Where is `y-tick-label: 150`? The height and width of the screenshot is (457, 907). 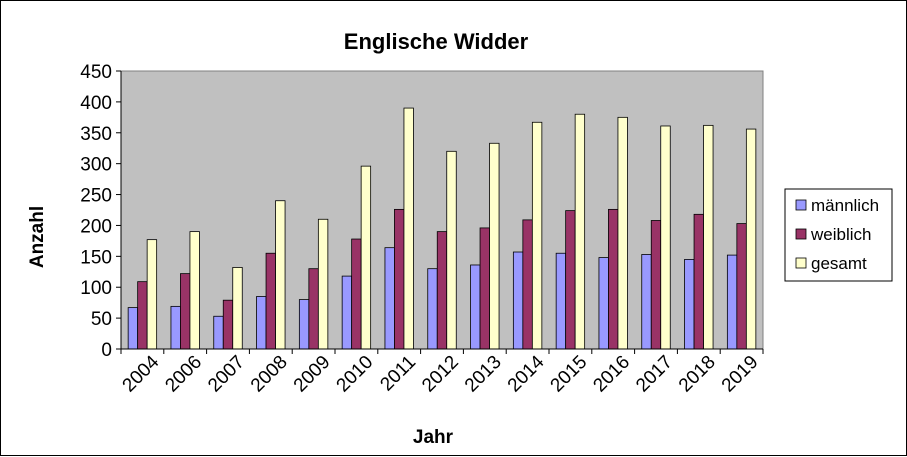 y-tick-label: 150 is located at coordinates (96, 257).